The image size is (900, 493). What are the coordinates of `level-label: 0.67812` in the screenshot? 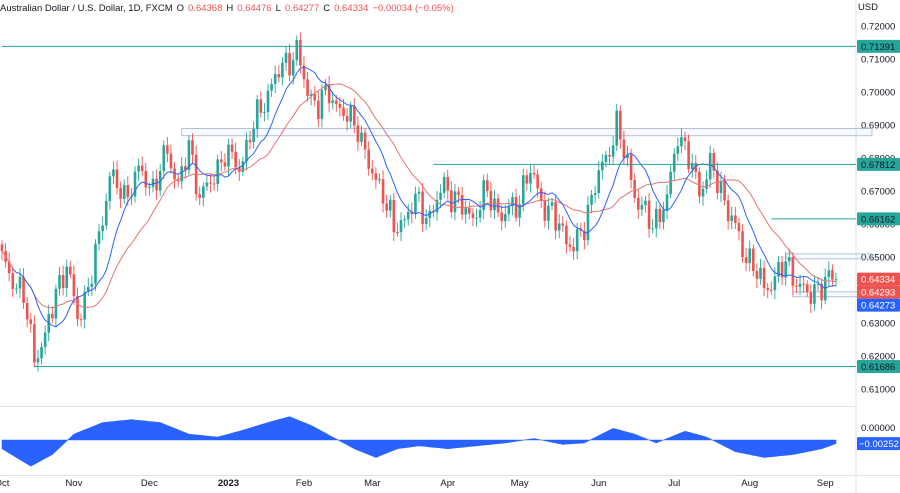 It's located at (878, 165).